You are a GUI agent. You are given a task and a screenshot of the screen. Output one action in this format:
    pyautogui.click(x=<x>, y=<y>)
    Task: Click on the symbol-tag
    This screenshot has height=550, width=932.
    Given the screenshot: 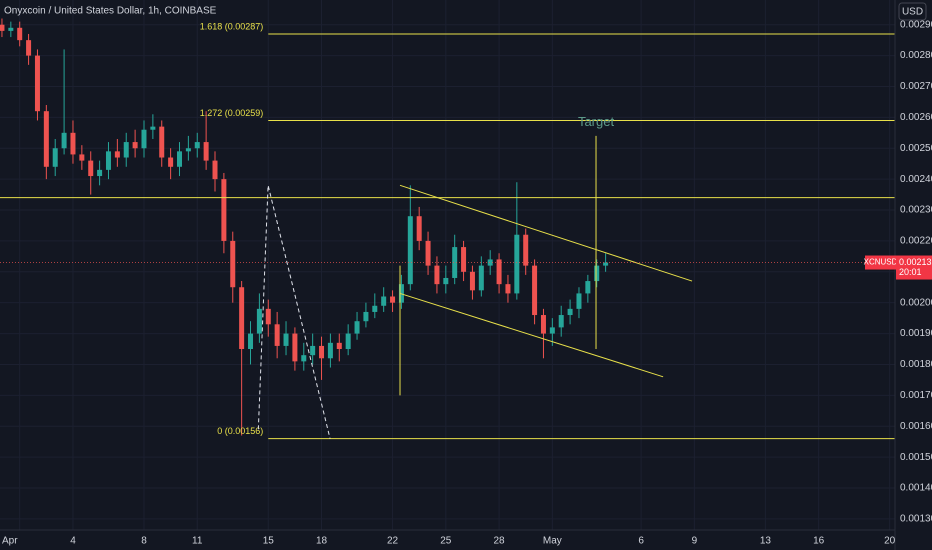 What is the action you would take?
    pyautogui.click(x=880, y=262)
    